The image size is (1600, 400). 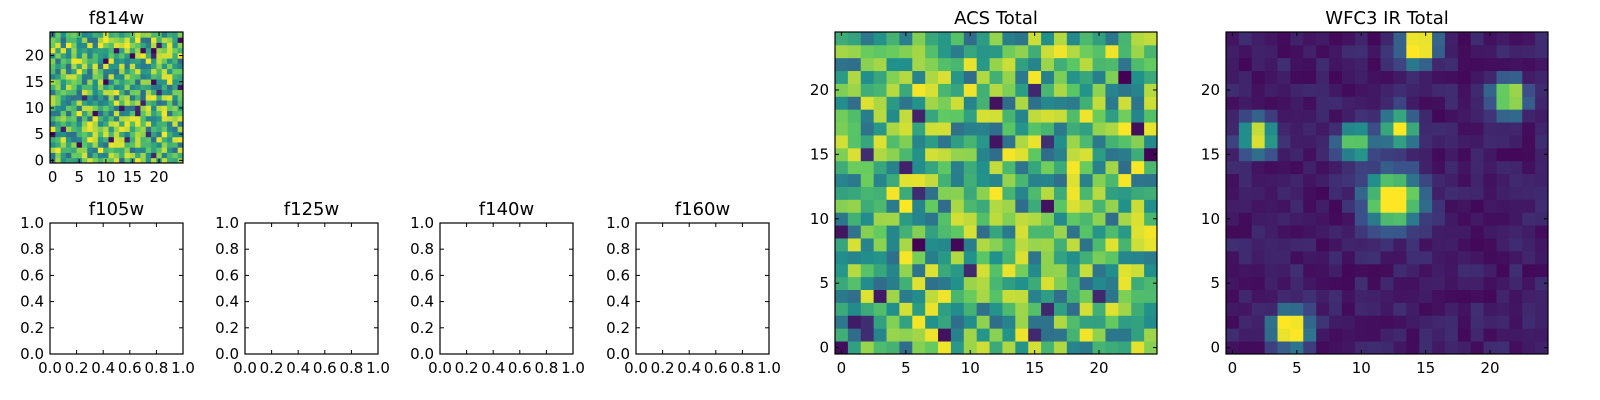 I want to click on subplot-title: f140w, so click(x=506, y=209).